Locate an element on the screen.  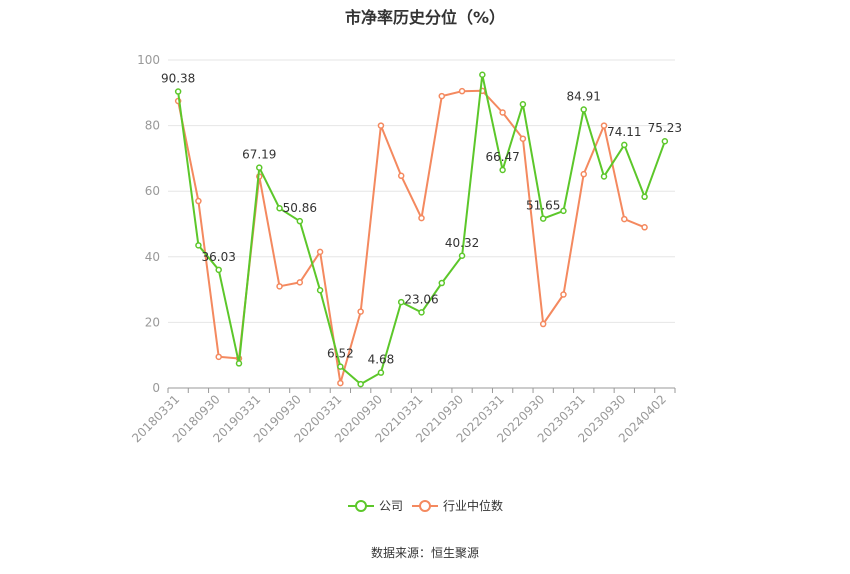
legend-industry-median-label: 行业中位数 is located at coordinates (473, 505).